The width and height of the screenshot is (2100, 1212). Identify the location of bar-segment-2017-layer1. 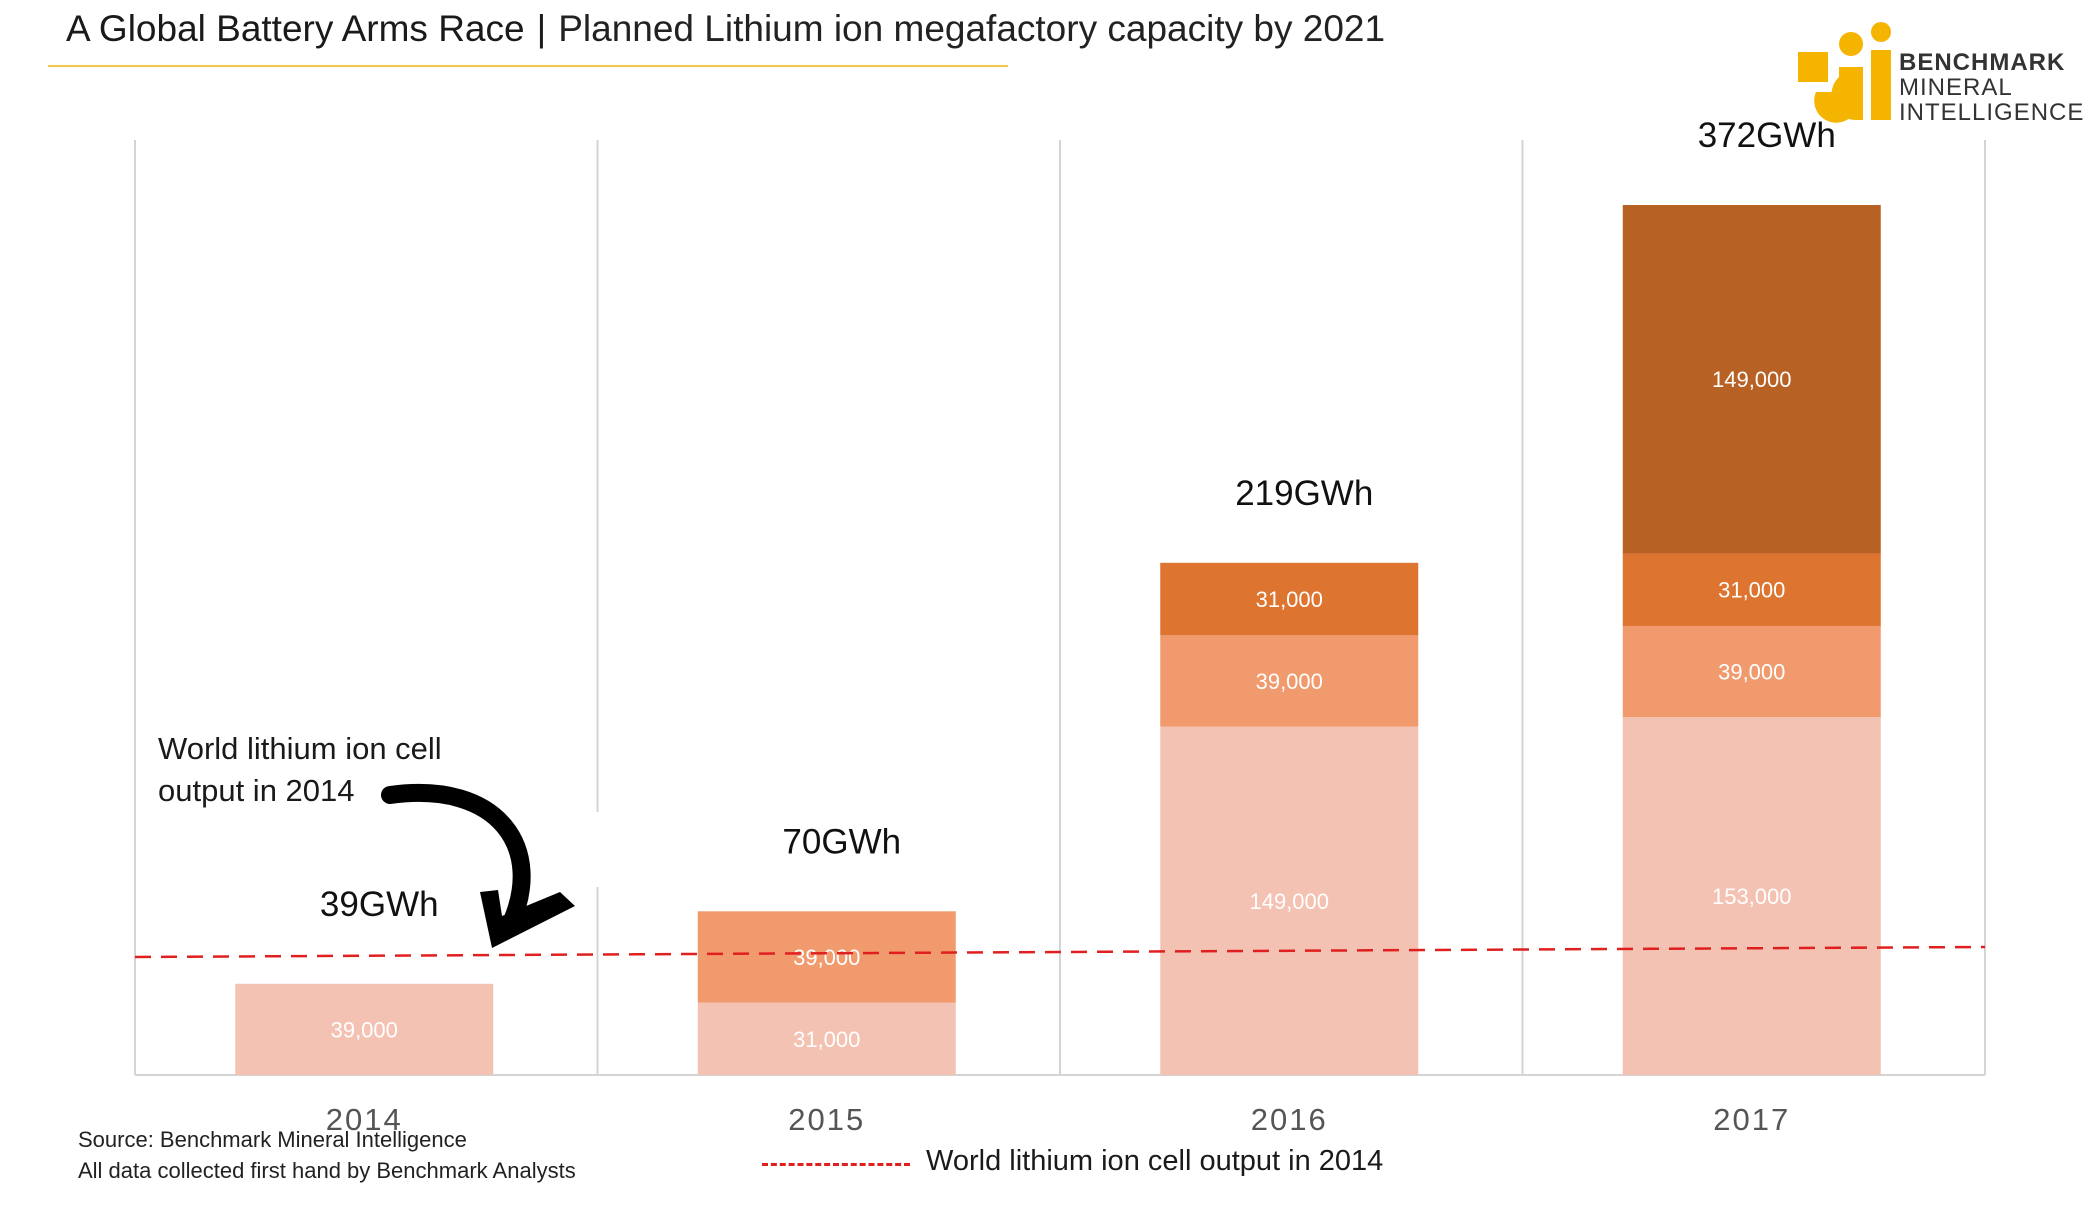
(1751, 896).